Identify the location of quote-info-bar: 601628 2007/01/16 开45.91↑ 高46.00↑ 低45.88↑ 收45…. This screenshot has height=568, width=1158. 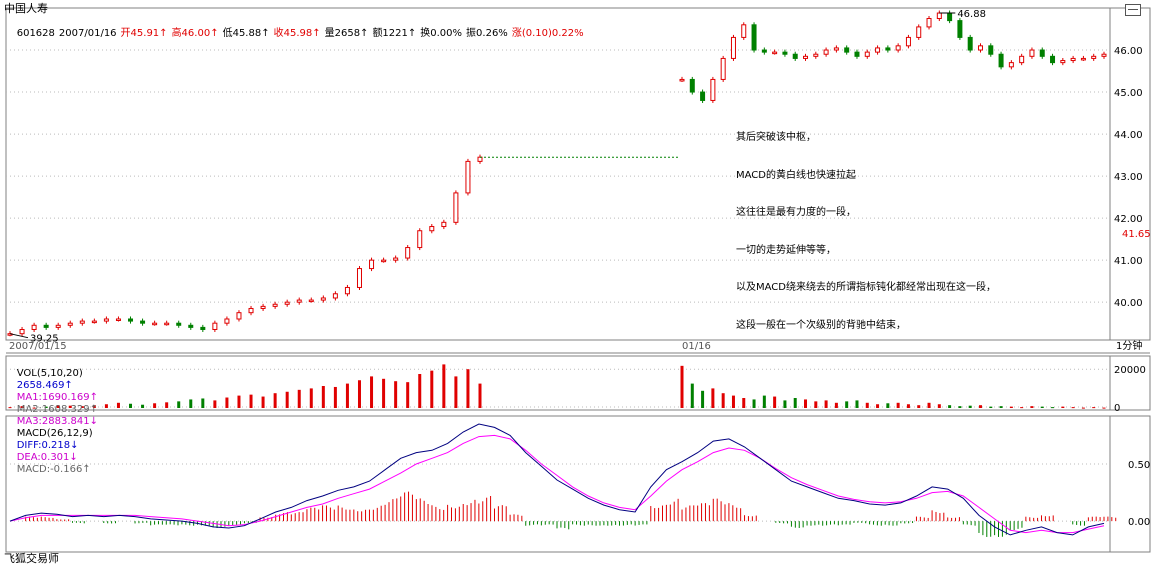
(296, 34).